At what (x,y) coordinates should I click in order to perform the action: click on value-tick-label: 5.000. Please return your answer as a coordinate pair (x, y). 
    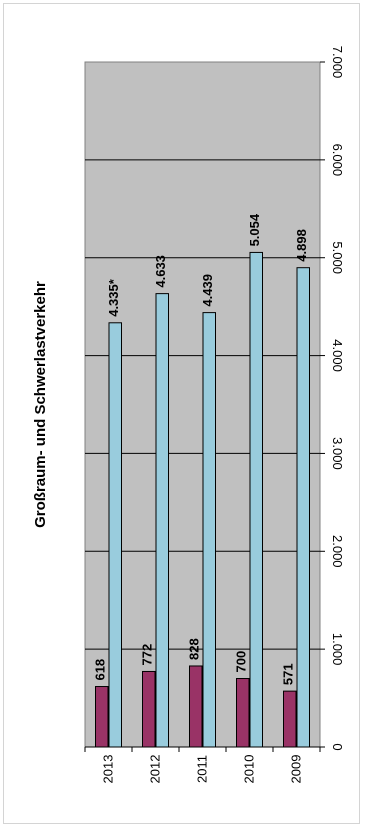
    Looking at the image, I should click on (337, 257).